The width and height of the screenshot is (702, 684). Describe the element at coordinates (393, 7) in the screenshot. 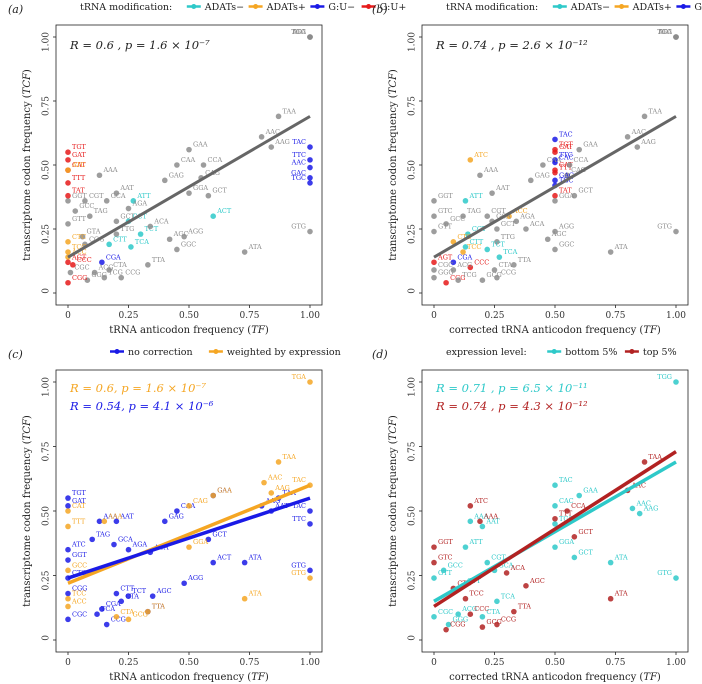

I see `legend-item: G:U+` at that location.